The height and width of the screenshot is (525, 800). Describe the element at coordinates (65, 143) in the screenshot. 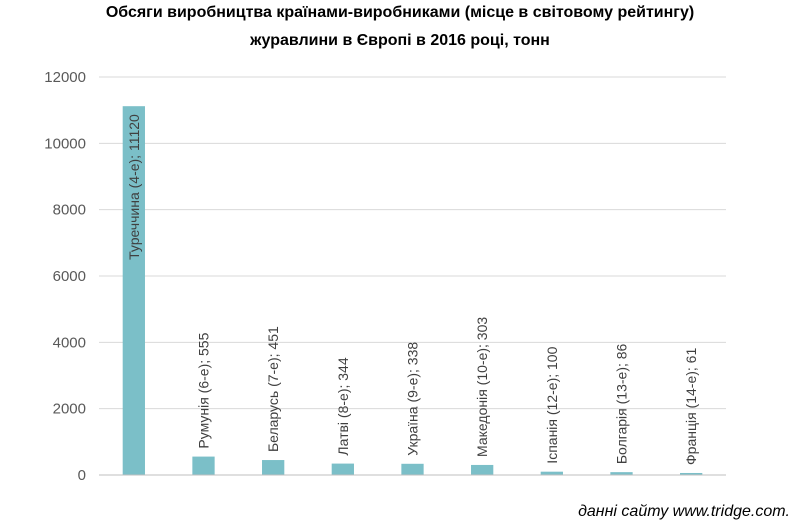

I see `y-tick-label: 10000` at that location.